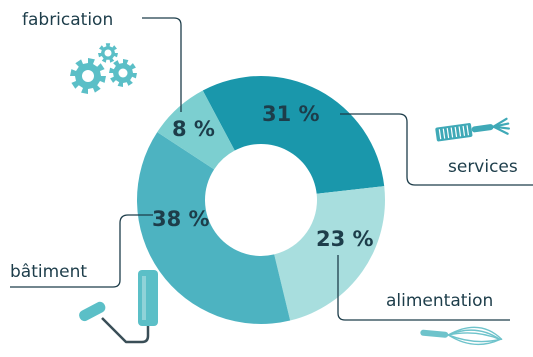  What do you see at coordinates (345, 239) in the screenshot?
I see `pct-label-alimentation: 23 %` at bounding box center [345, 239].